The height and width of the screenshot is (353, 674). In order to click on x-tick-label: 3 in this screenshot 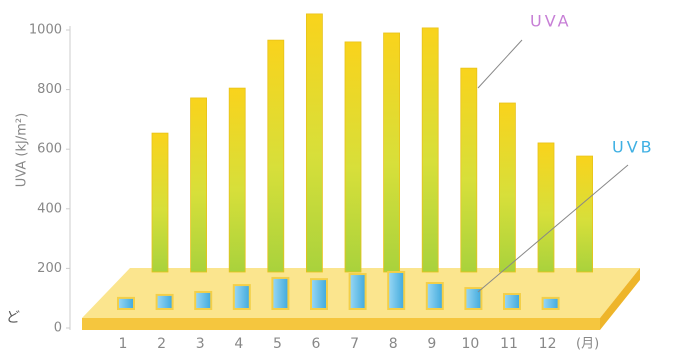, I will do `click(200, 344)`.